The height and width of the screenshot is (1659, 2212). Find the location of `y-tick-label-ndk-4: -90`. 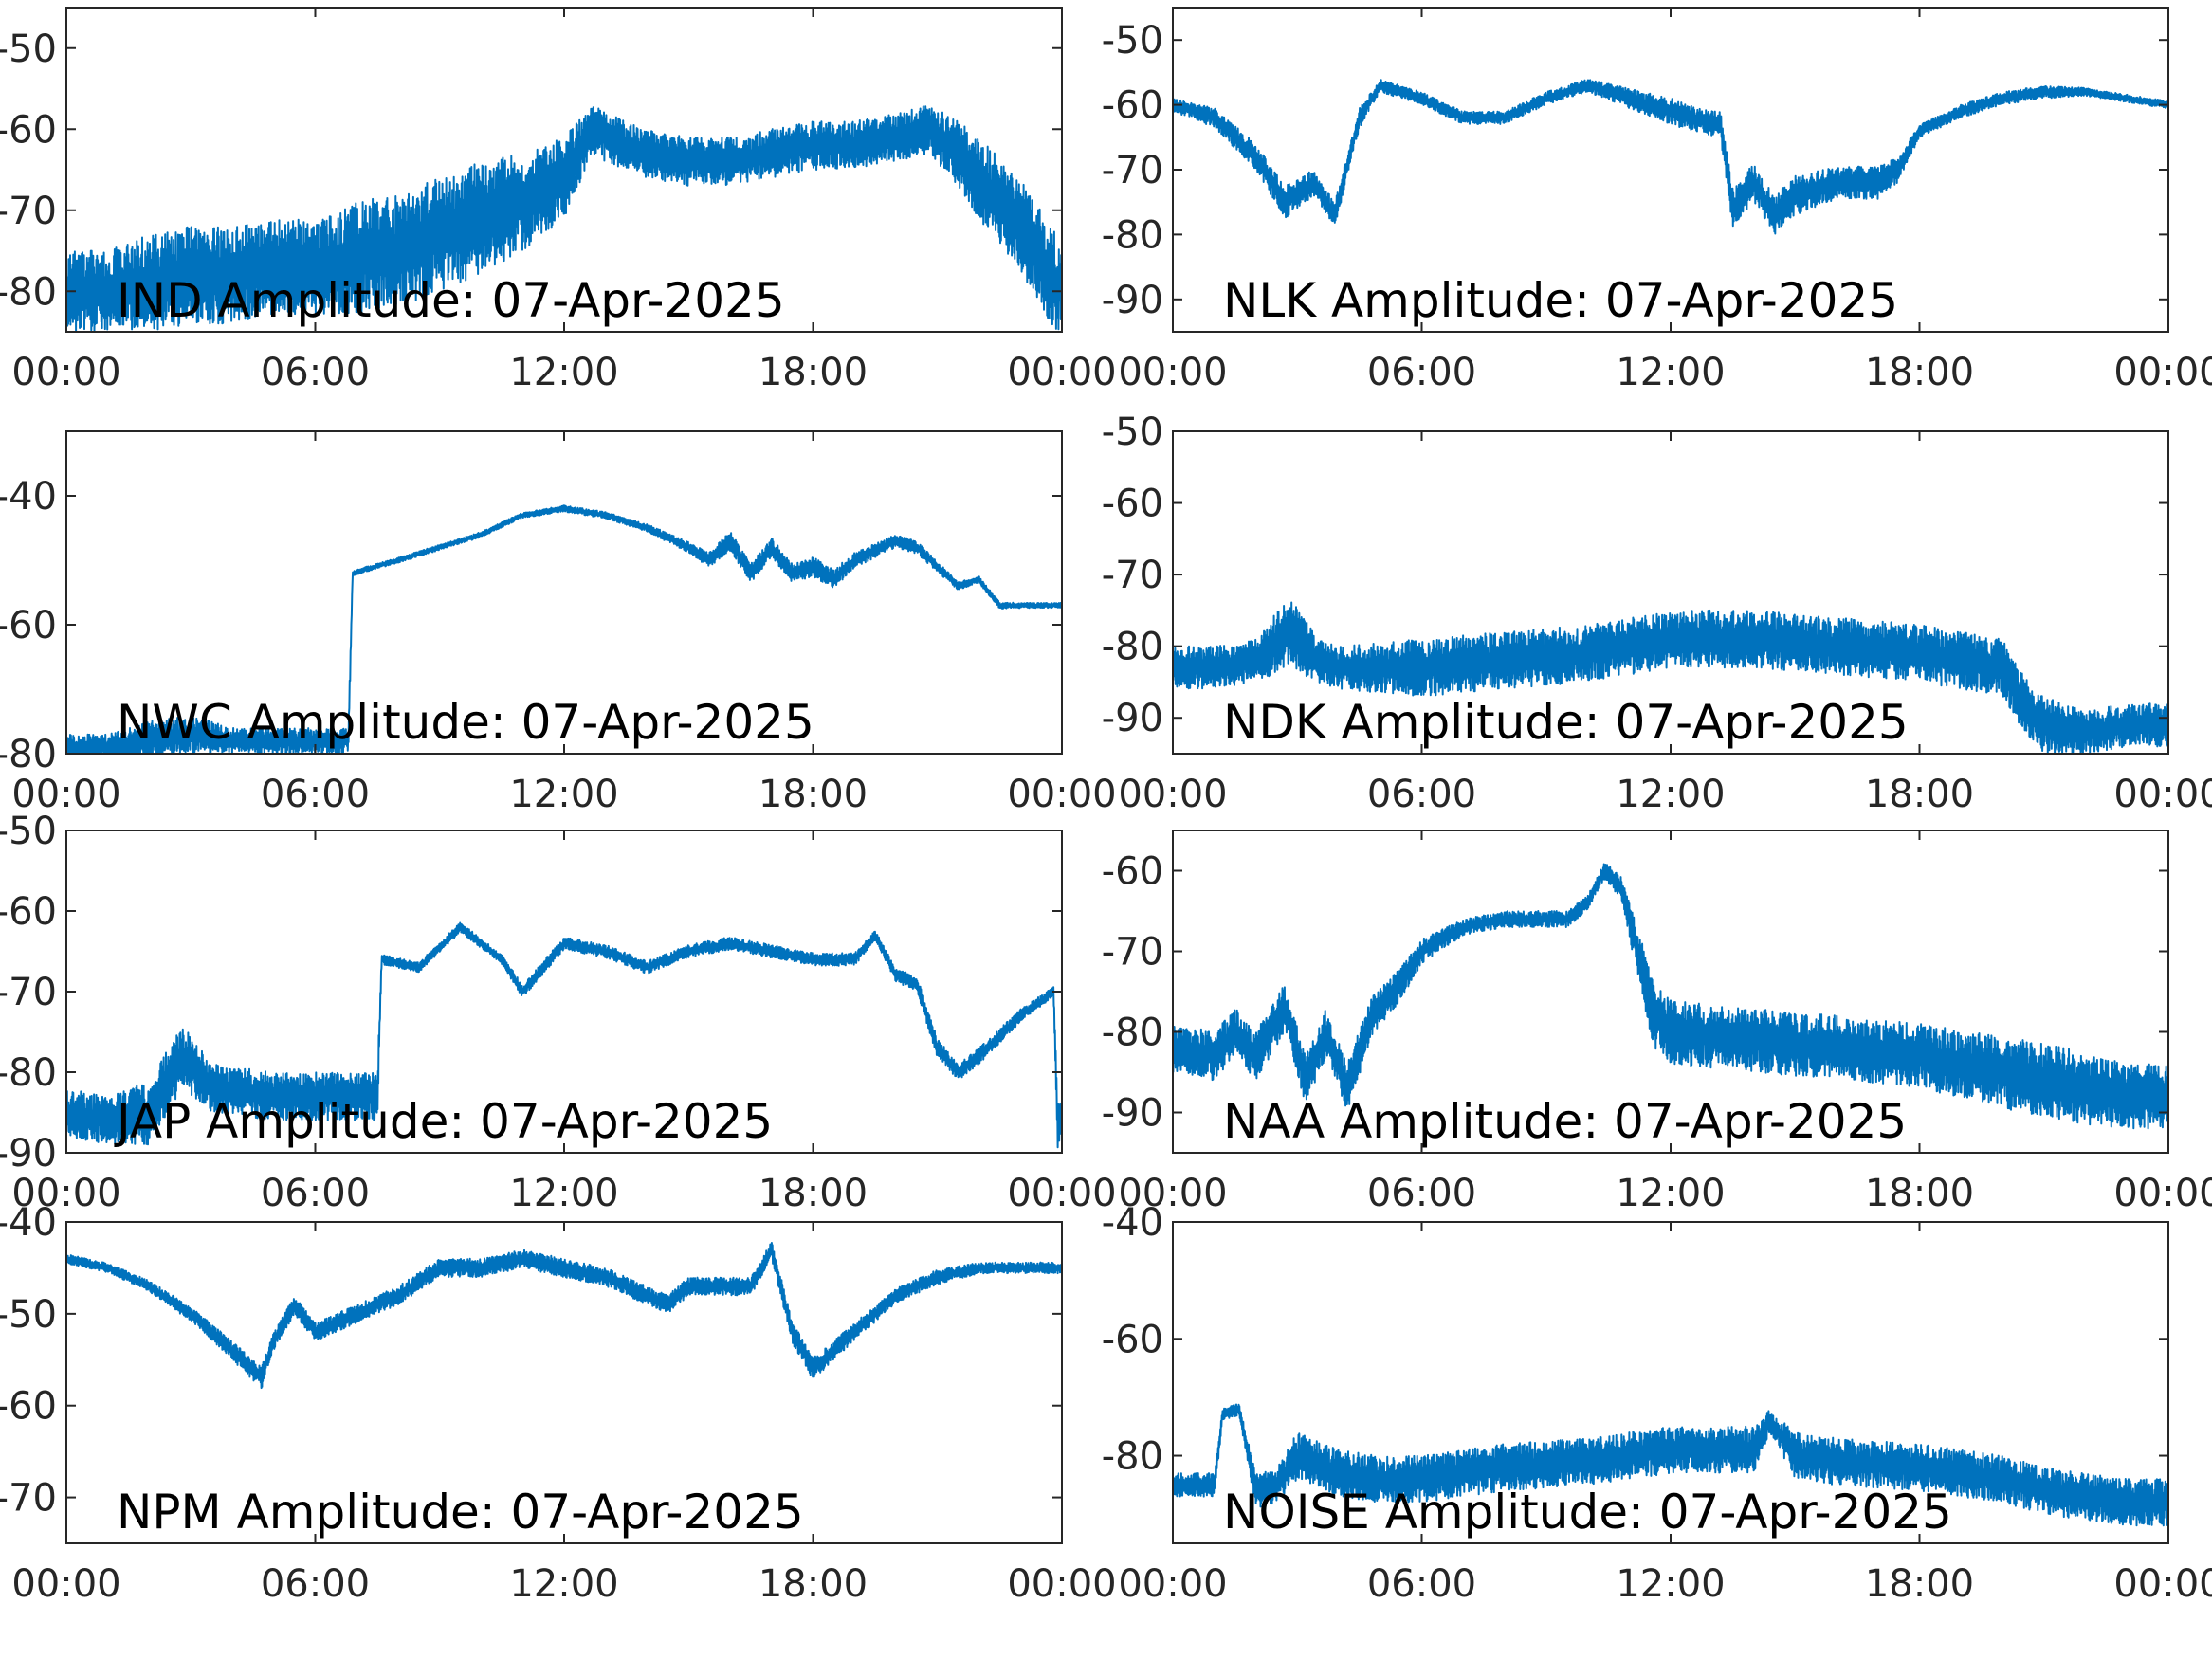

y-tick-label-ndk-4: -90 is located at coordinates (1132, 718).